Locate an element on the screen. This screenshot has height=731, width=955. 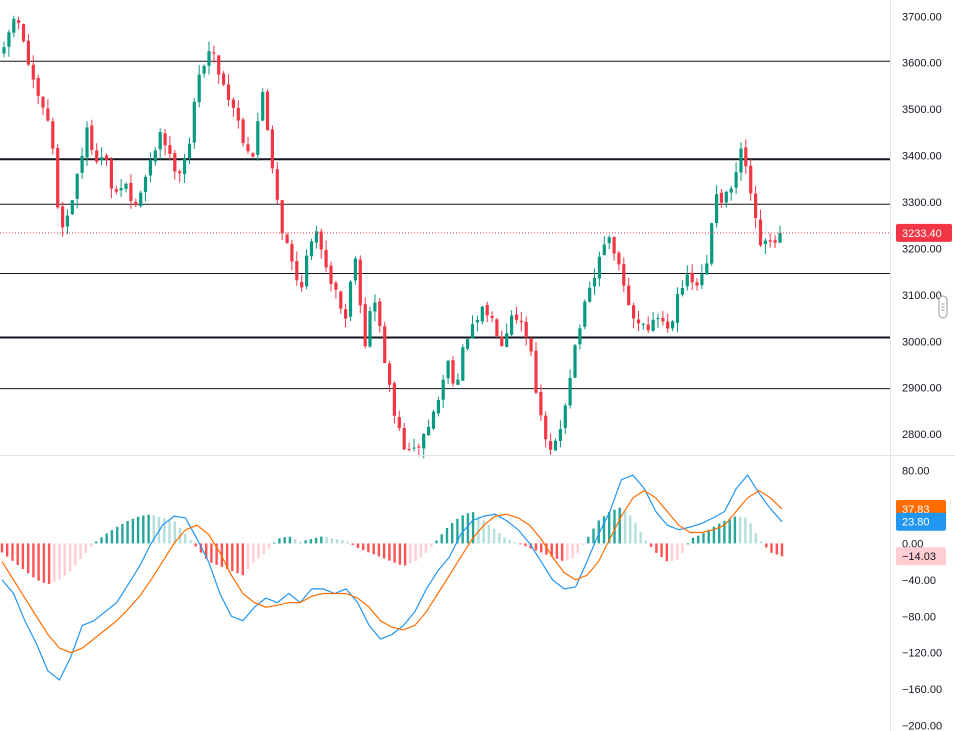
axis-scroll-handle is located at coordinates (943, 307).